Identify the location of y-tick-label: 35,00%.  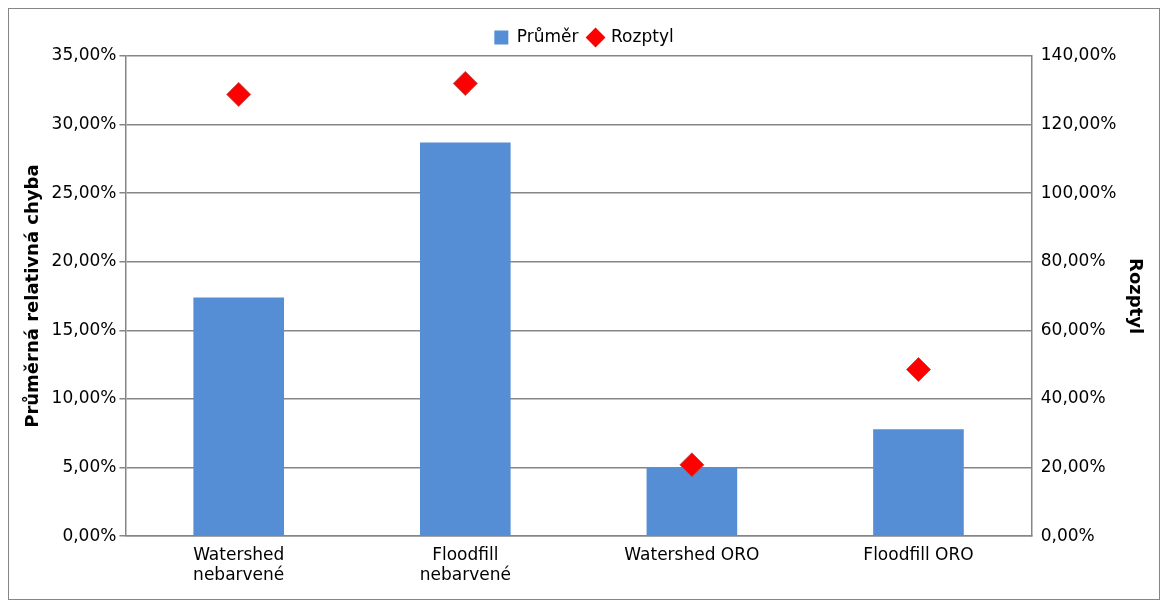
(84, 54).